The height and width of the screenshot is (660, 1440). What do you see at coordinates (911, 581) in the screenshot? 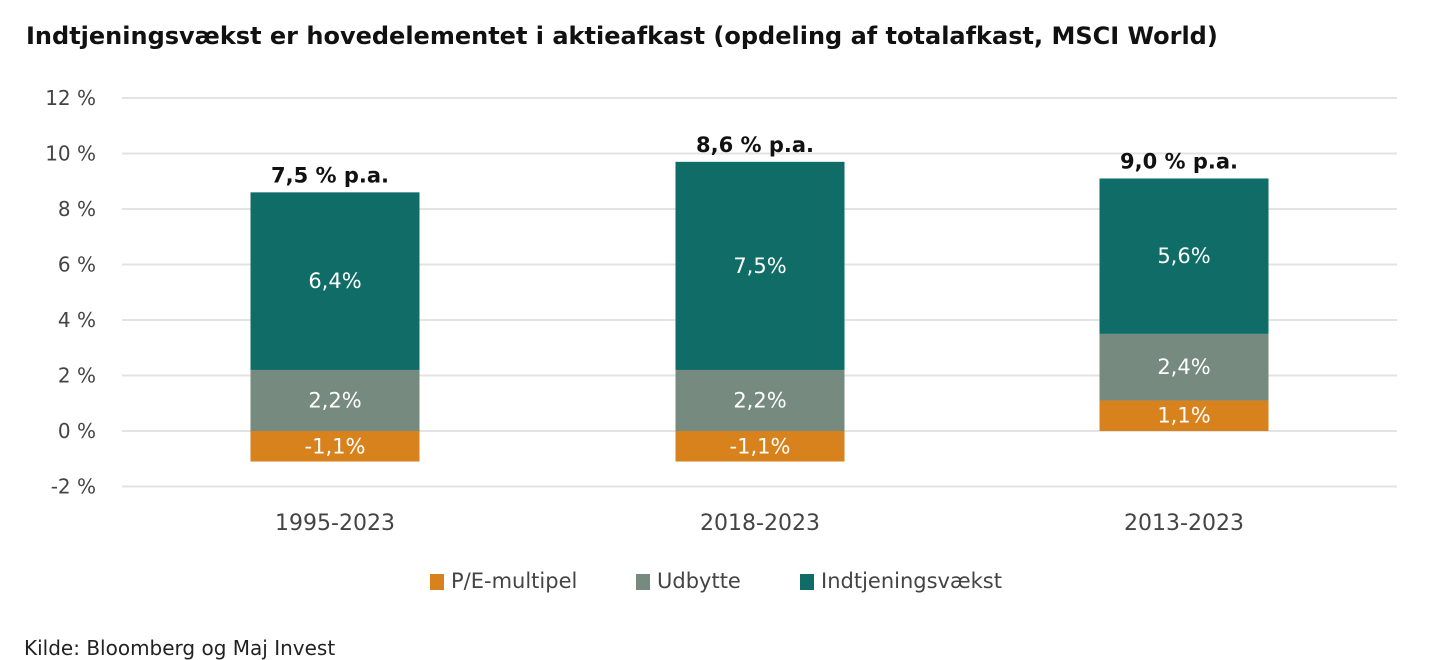
I see `legend-label: Indtjeningsvækst` at bounding box center [911, 581].